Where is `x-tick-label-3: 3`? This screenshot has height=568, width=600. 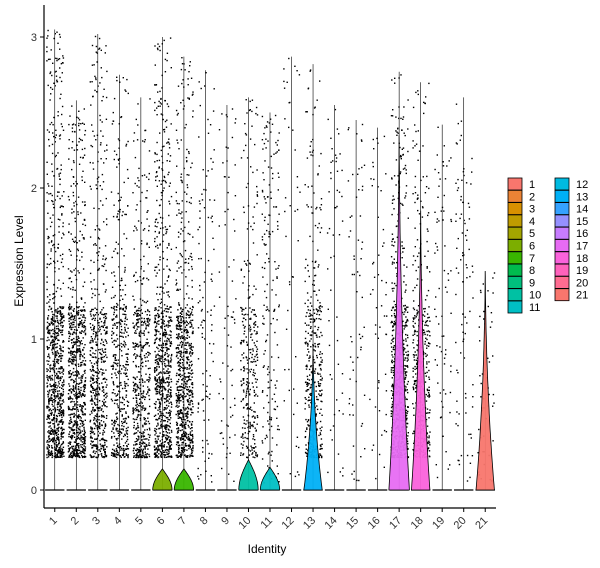 x-tick-label-3: 3 is located at coordinates (96, 521).